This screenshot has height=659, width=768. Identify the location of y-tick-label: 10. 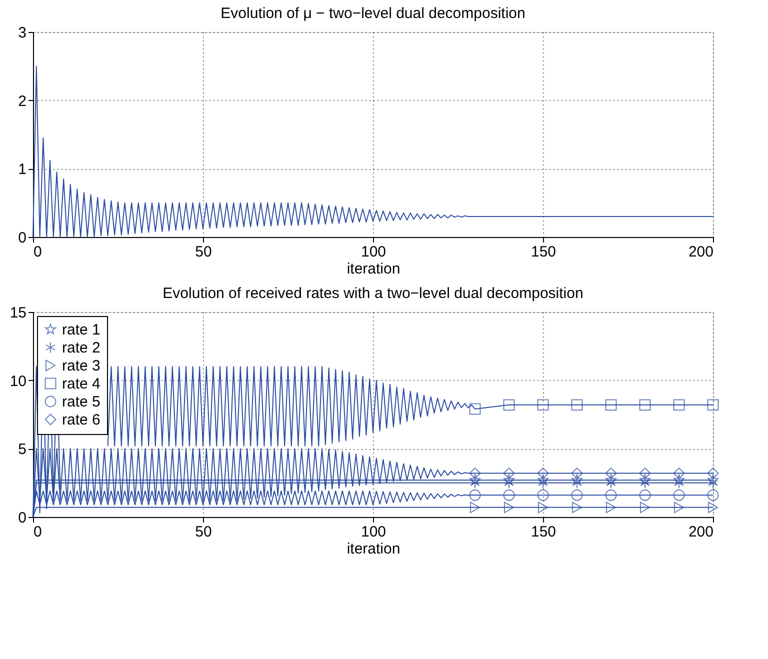
(18, 381).